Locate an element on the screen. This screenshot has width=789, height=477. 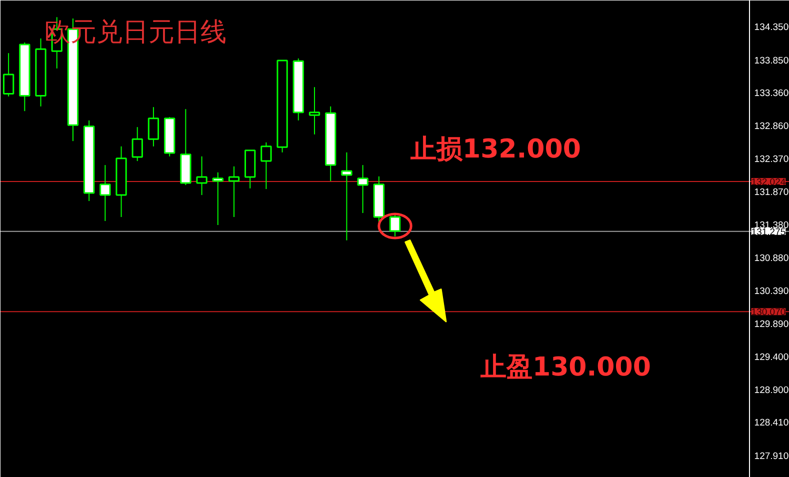
y-tick-label: 129.400 is located at coordinates (771, 357).